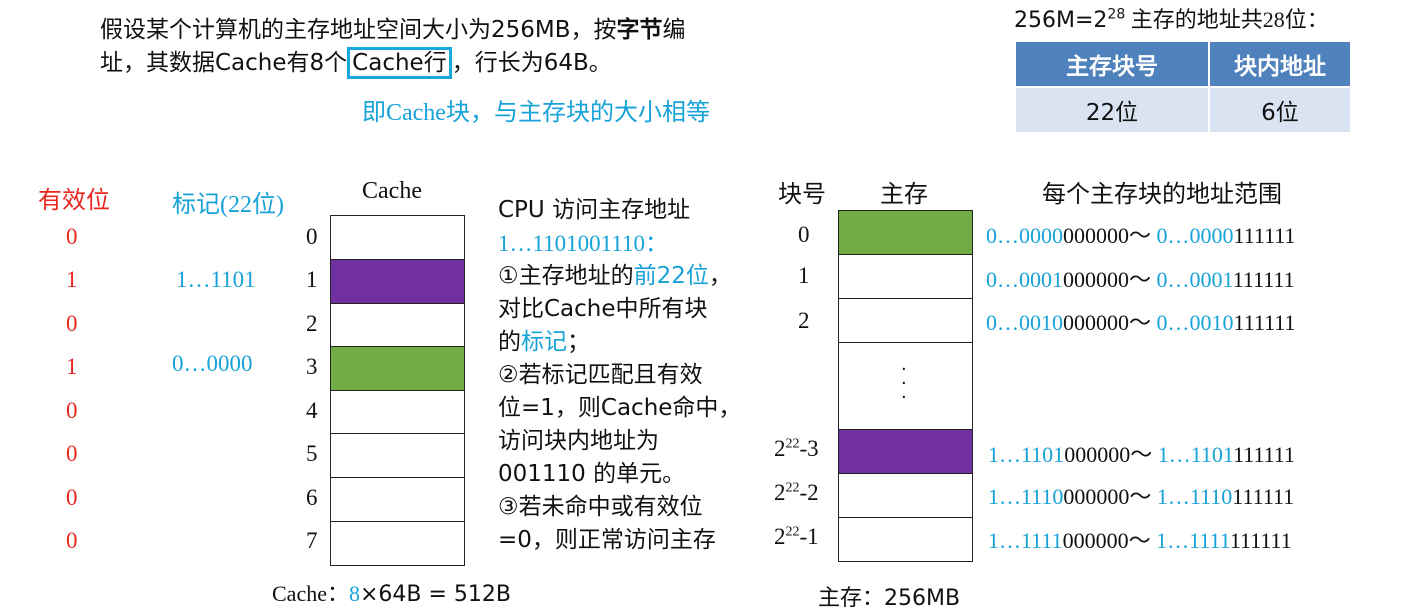 This screenshot has width=1426, height=612. I want to click on cpu-line-9: 001110 的单元。, so click(592, 474).